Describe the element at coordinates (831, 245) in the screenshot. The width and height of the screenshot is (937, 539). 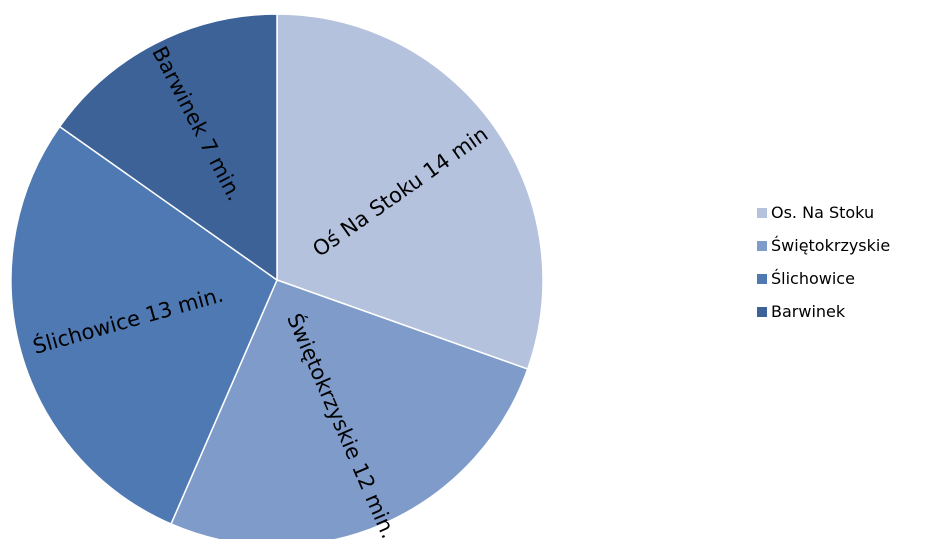
I see `legend-label-swietokrzyskie: Świętokrzyskie` at that location.